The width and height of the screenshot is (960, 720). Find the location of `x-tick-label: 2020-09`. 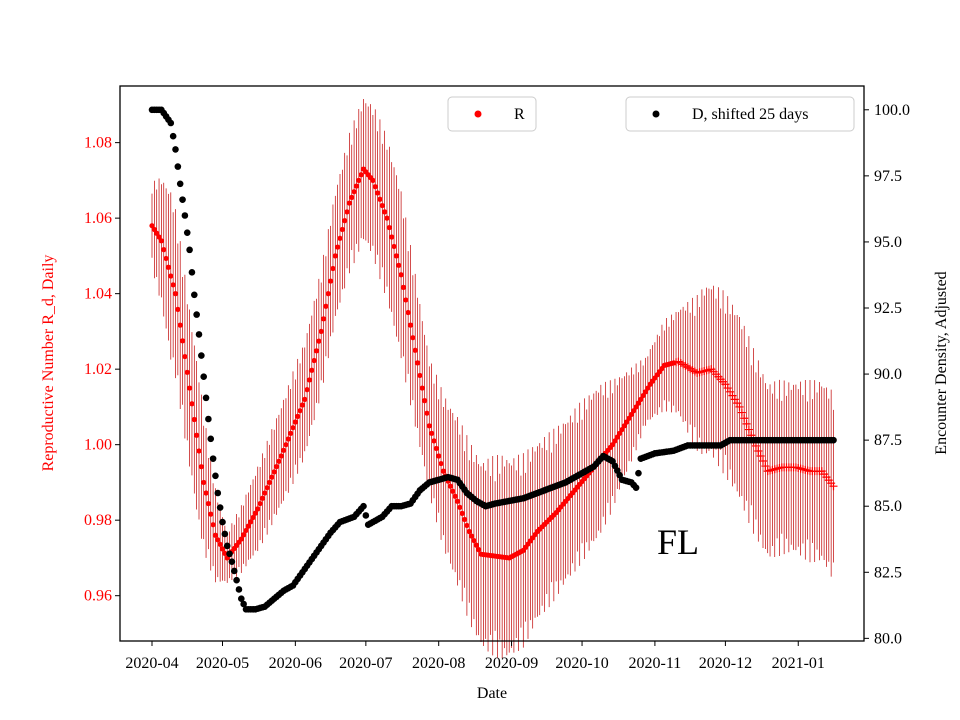

x-tick-label: 2020-09 is located at coordinates (511, 663).